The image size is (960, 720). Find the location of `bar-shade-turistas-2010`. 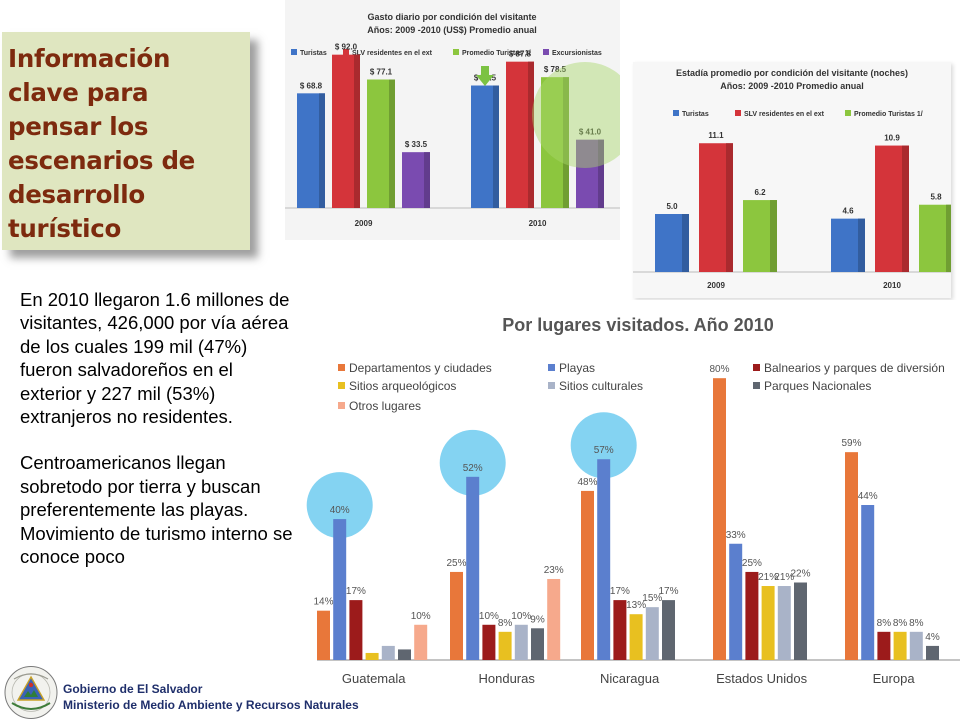

bar-shade-turistas-2010 is located at coordinates (861, 245).